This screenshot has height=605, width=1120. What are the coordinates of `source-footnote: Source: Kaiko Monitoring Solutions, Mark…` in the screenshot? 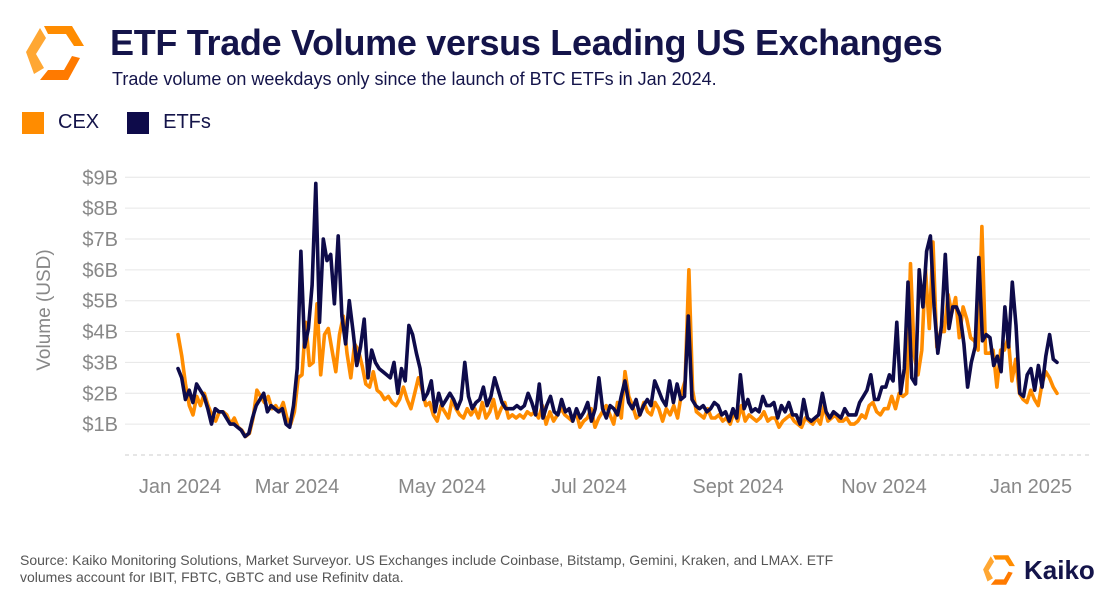 It's located at (495, 569).